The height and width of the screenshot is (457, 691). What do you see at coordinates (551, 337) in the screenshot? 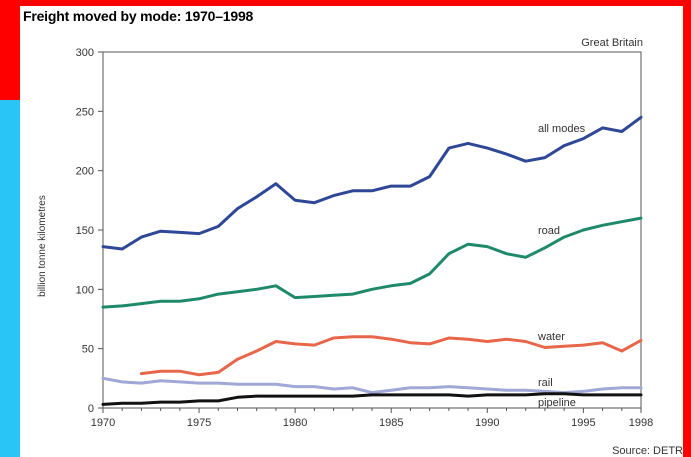
I see `series-label-water: water` at bounding box center [551, 337].